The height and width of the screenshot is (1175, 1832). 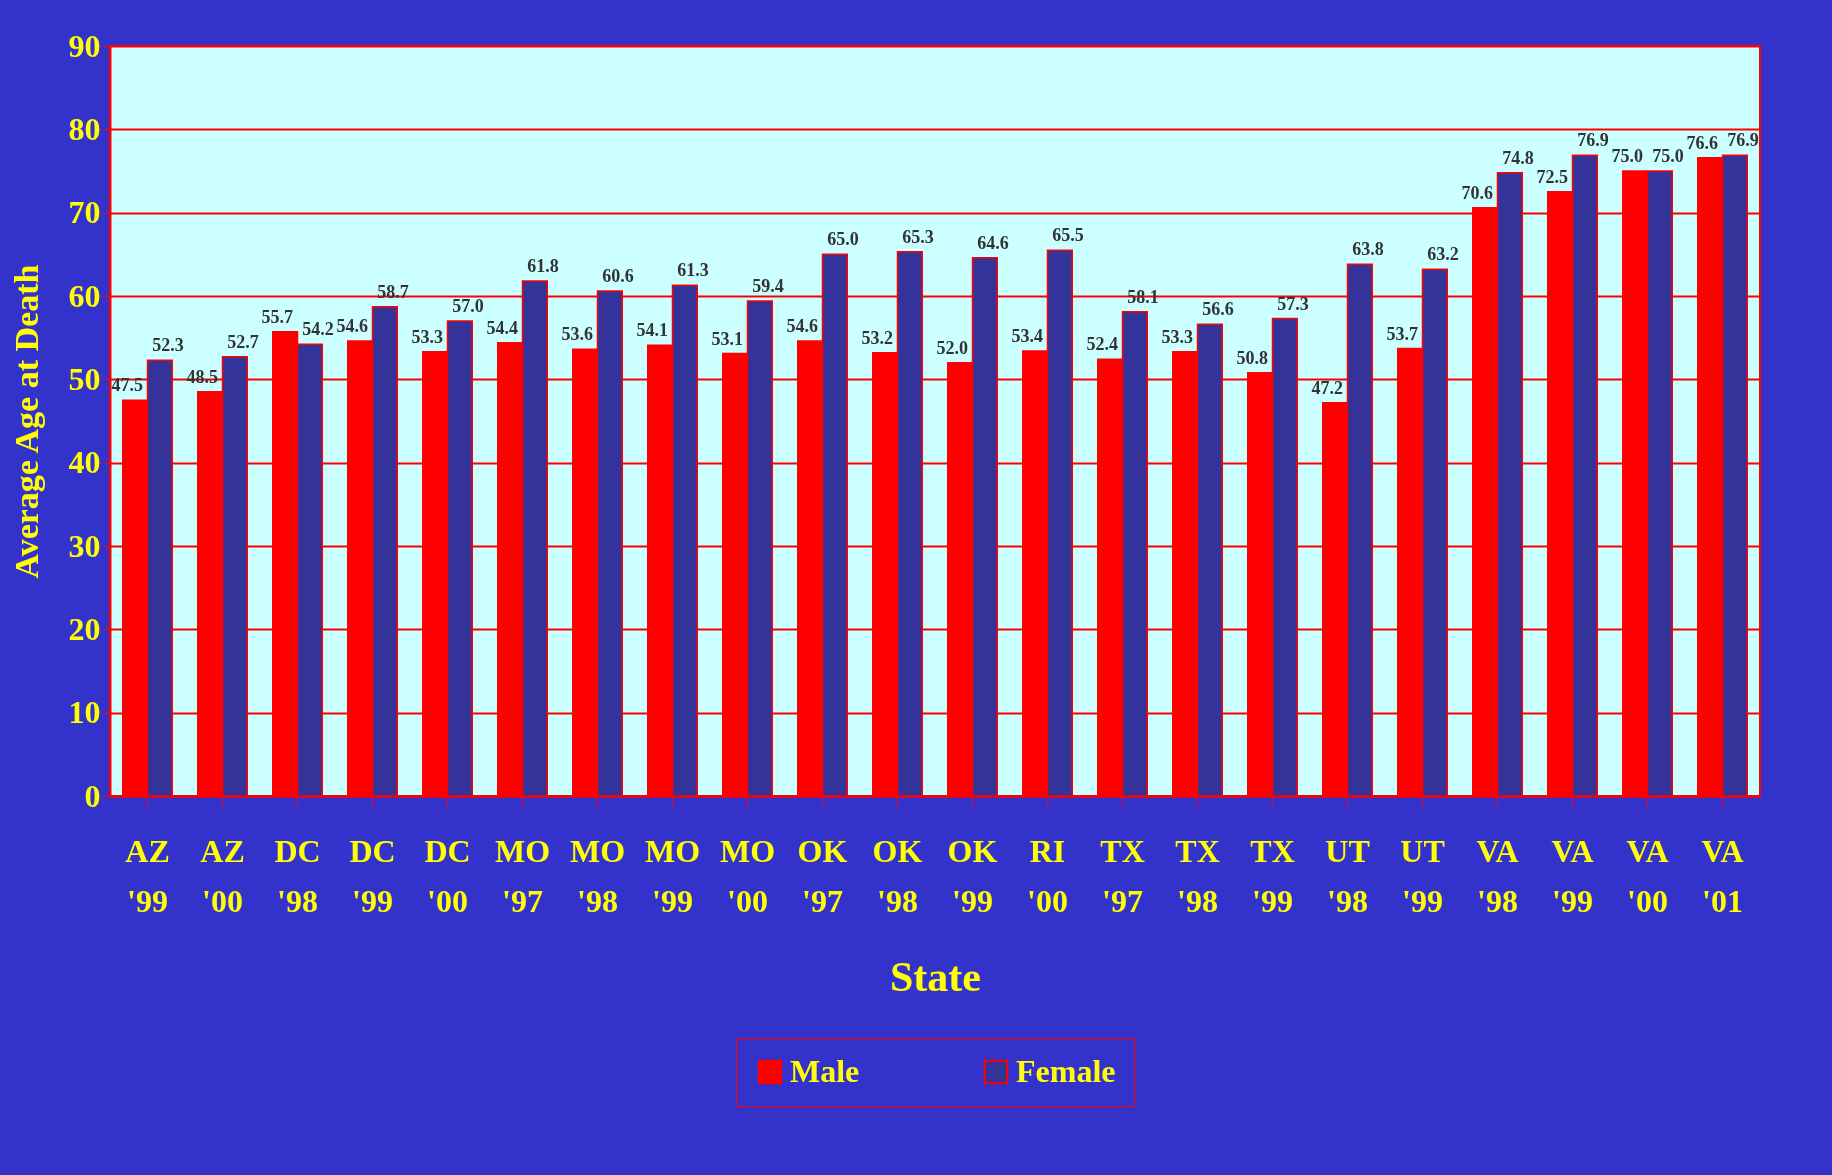 What do you see at coordinates (727, 338) in the screenshot?
I see `data-label: 53.1` at bounding box center [727, 338].